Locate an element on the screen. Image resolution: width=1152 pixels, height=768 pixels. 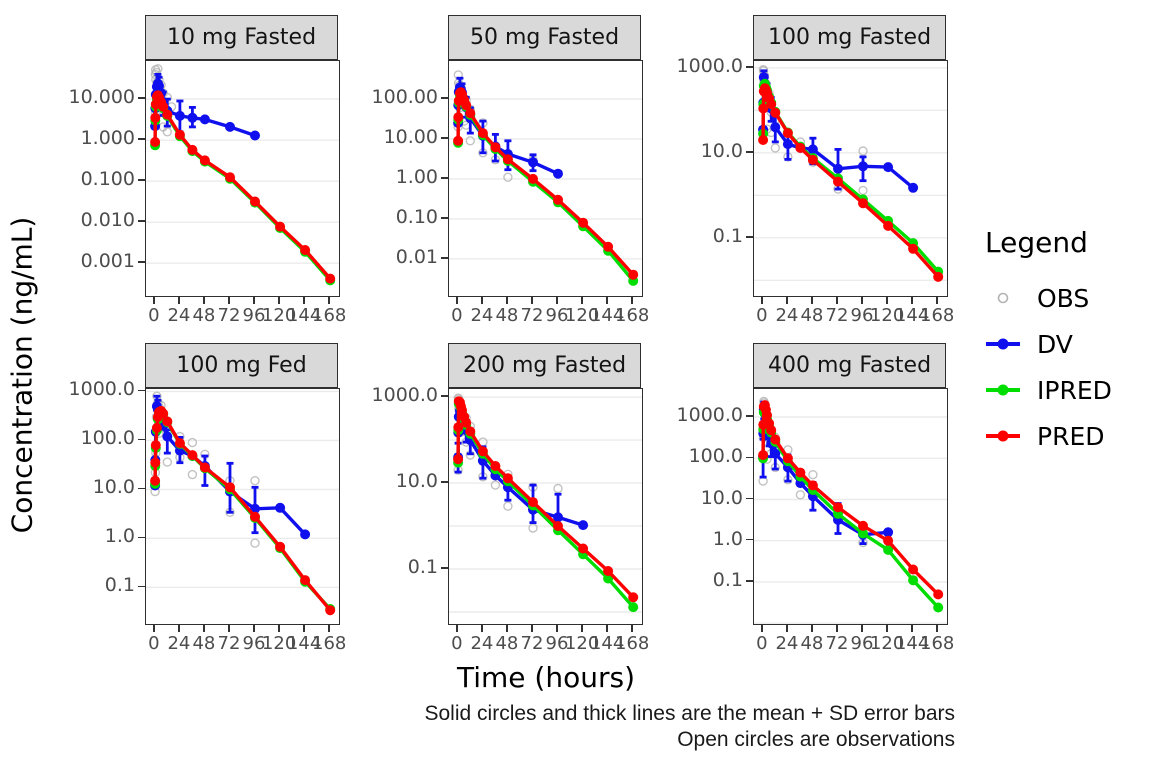
y-axis-tick-label: 1000.0 is located at coordinates (709, 415).